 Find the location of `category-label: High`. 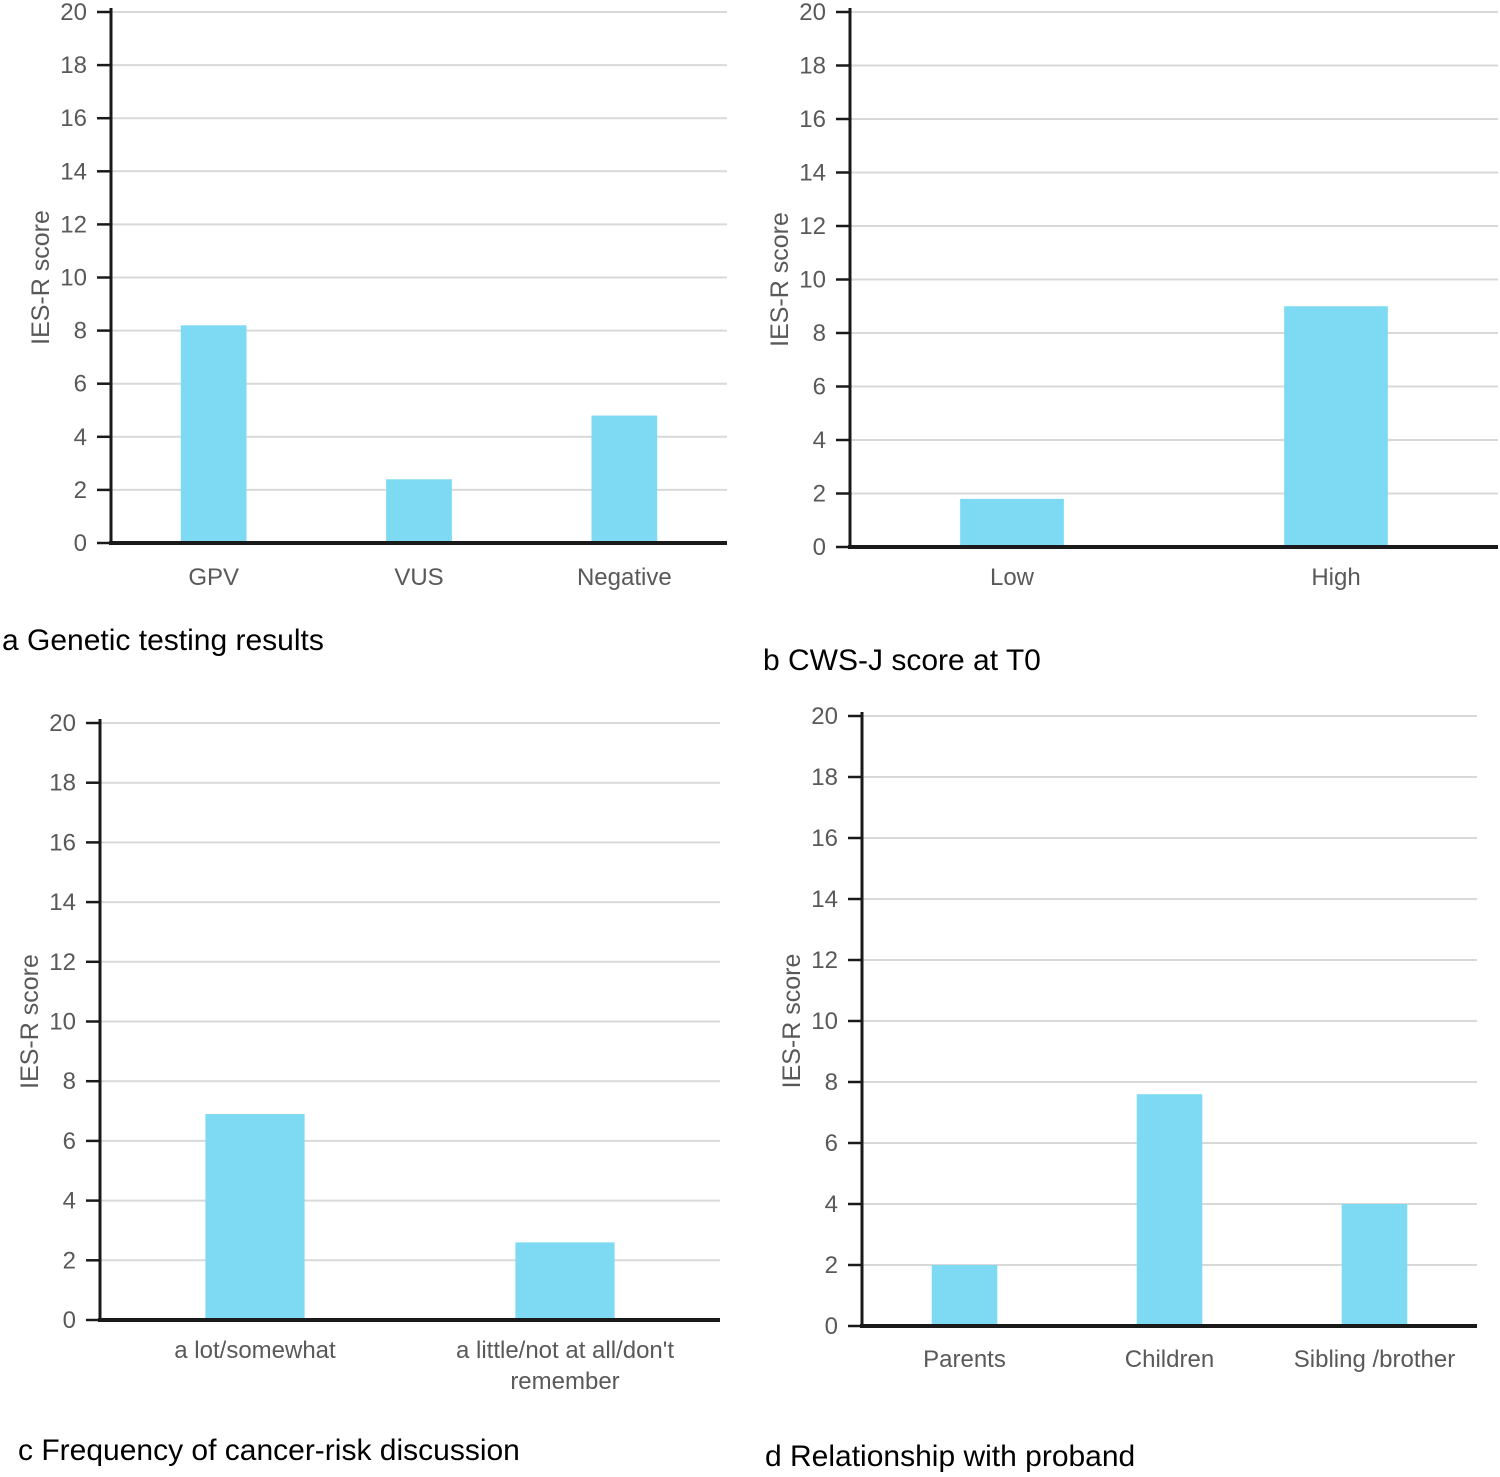

category-label: High is located at coordinates (1335, 577).